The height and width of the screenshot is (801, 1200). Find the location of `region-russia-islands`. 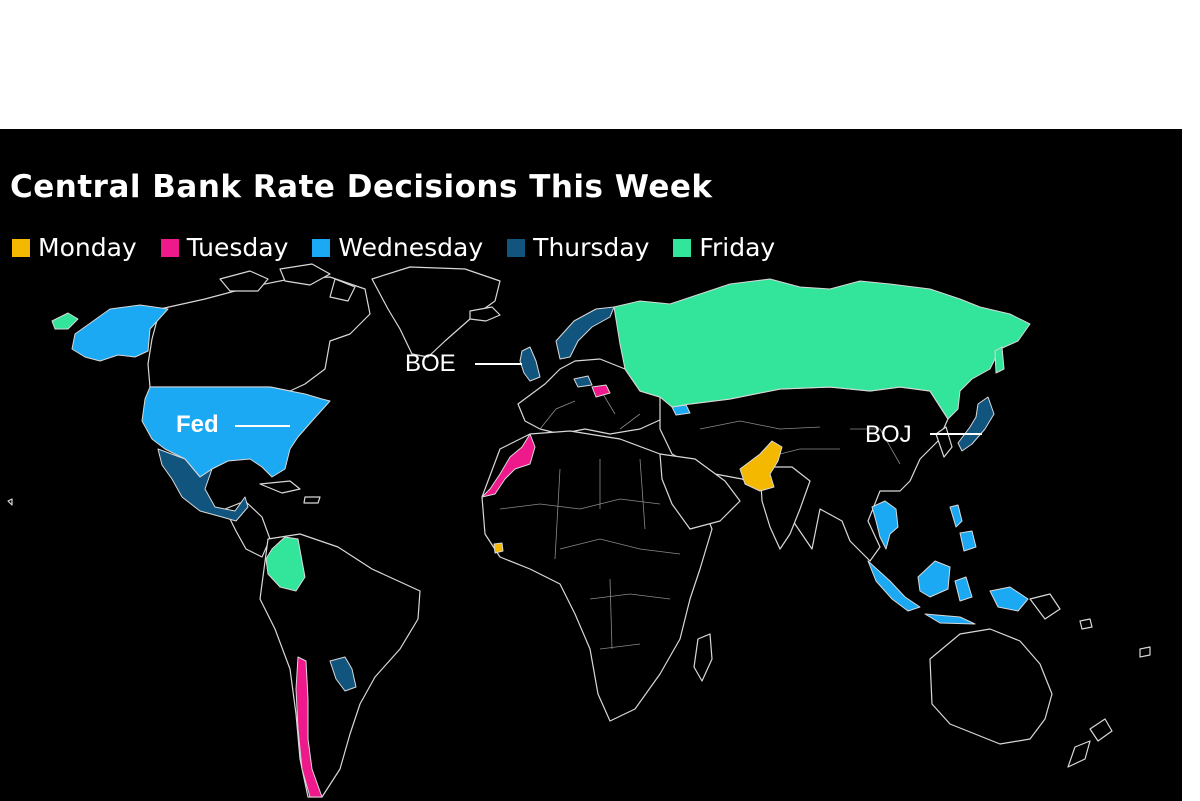

region-russia-islands is located at coordinates (999, 360).